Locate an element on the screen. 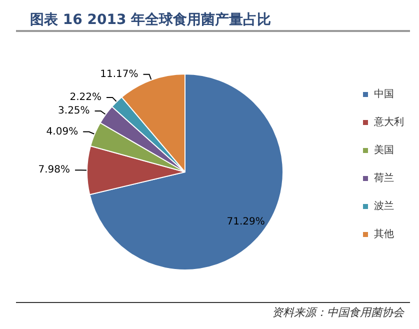 The image size is (419, 329). legend-label: 其他 is located at coordinates (384, 234).